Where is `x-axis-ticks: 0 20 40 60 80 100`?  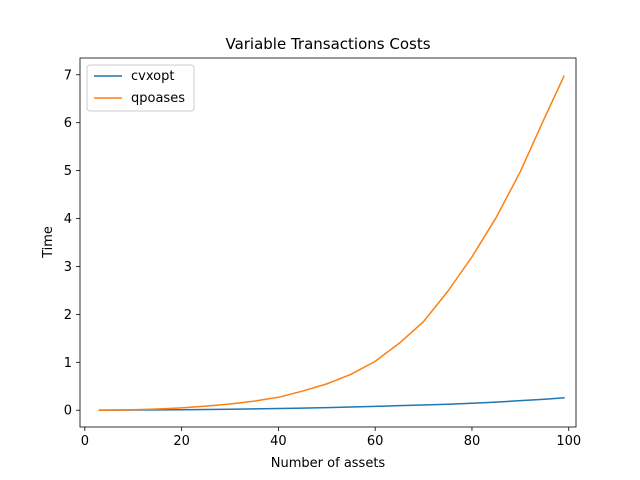 x-axis-ticks: 0 20 40 60 80 100 is located at coordinates (331, 438).